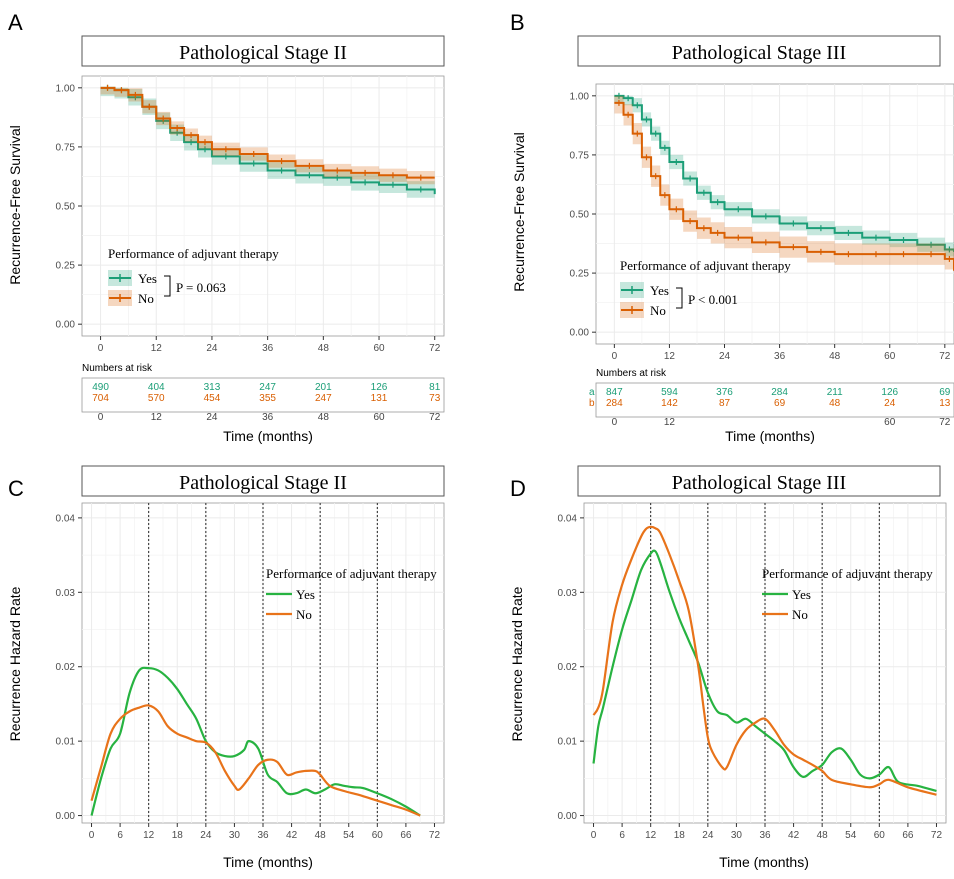  I want to click on risk-count: 376, so click(724, 392).